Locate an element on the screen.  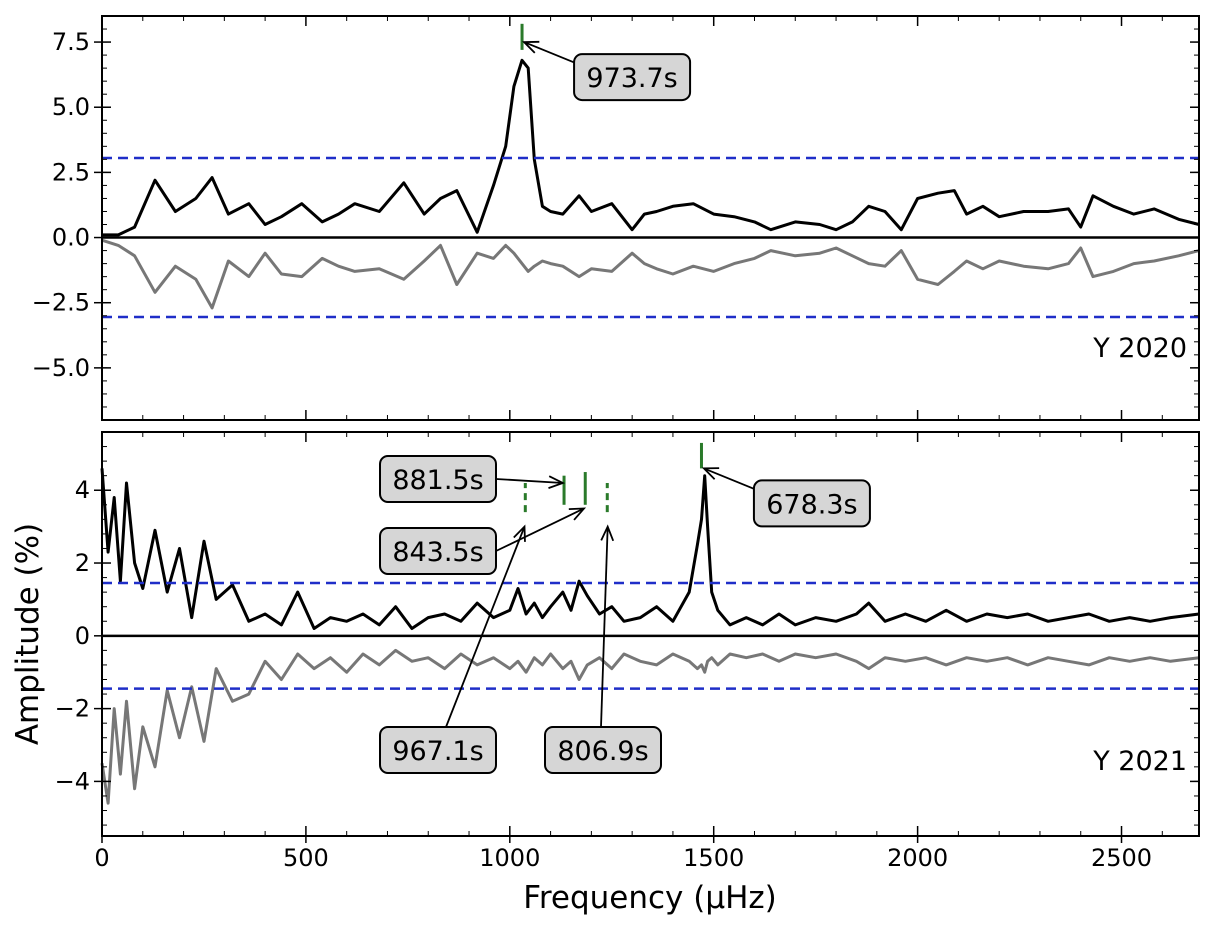
y-tick-label: 5.0 is located at coordinates (71, 107).